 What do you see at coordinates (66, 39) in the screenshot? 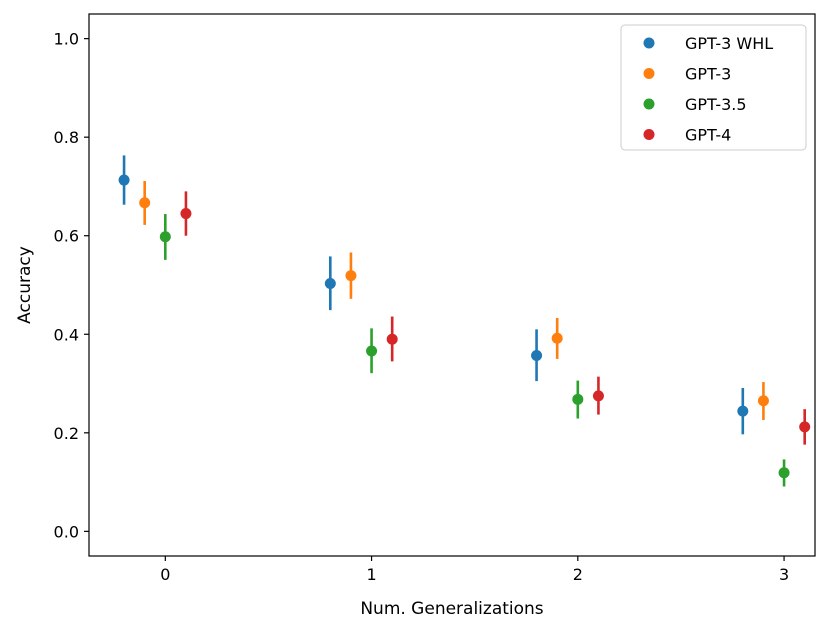
I see `y-tick-label: 1.0` at bounding box center [66, 39].